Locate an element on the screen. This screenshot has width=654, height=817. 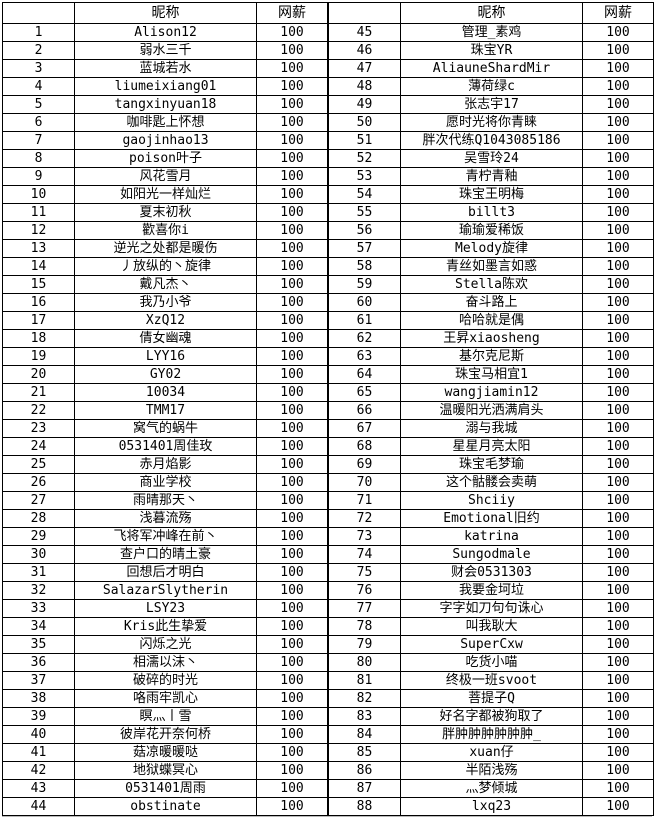
rank-cell: 56 is located at coordinates (364, 230).